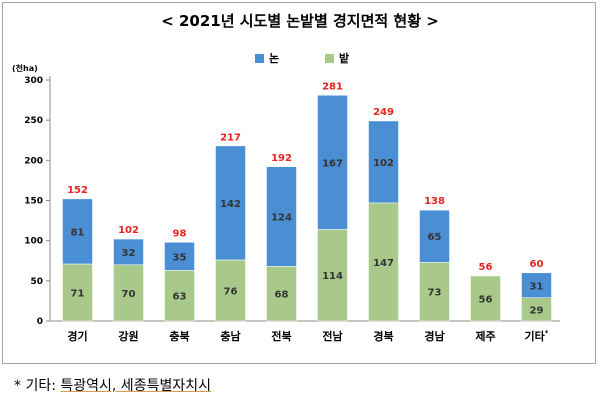 The image size is (600, 403). I want to click on segment-value-label: 63, so click(180, 297).